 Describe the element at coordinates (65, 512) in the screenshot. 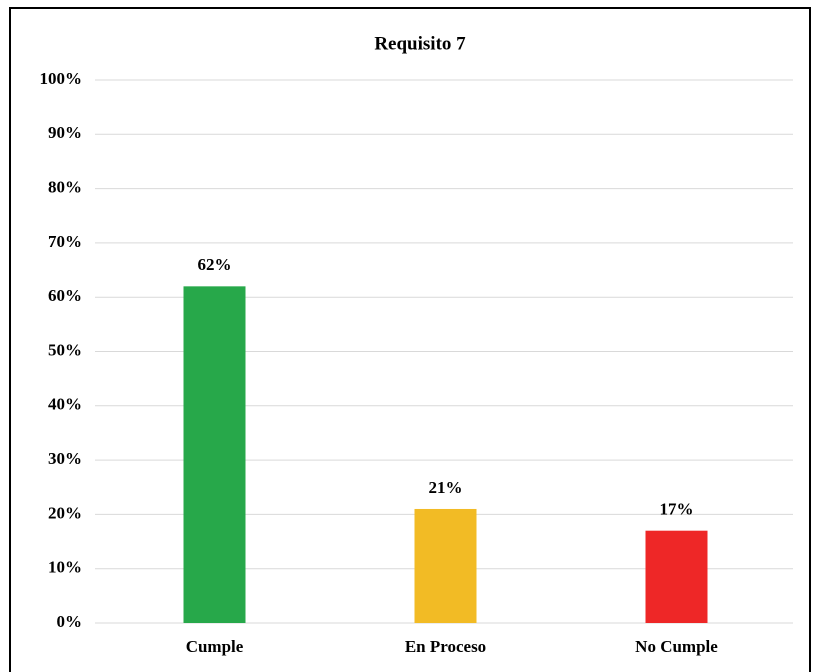

I see `y-tick-label: 20%` at that location.